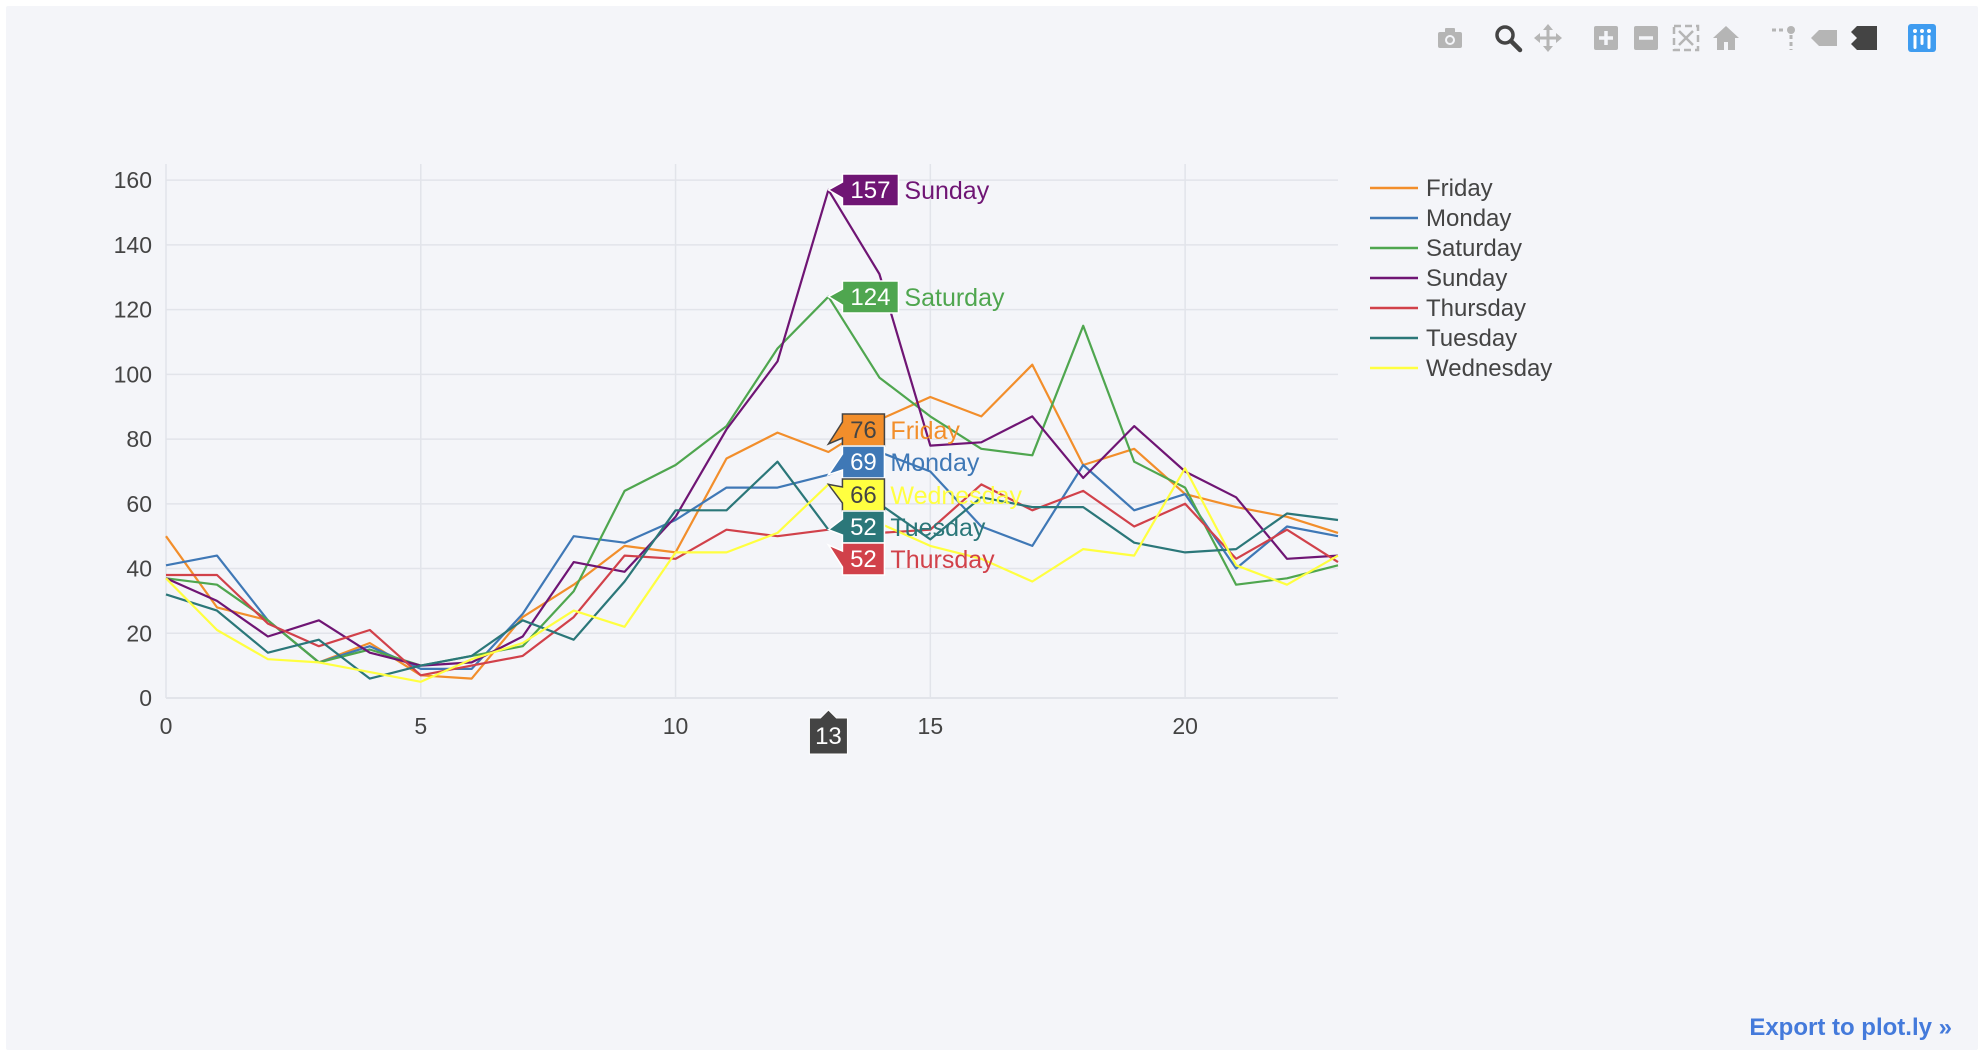  I want to click on legend-item-monday: Monday, so click(1440, 218).